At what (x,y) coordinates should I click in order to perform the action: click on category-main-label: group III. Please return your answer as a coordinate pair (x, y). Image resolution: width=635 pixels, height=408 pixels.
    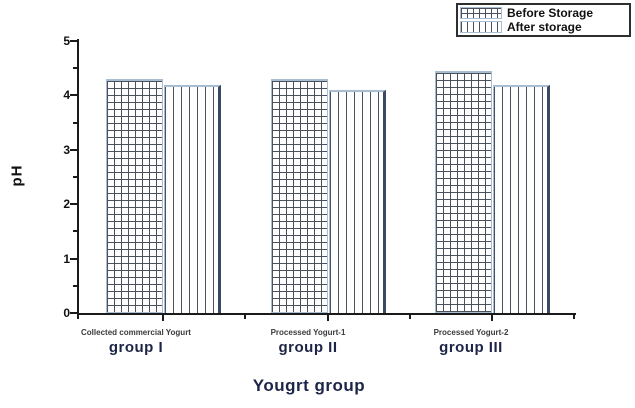
    Looking at the image, I should click on (471, 347).